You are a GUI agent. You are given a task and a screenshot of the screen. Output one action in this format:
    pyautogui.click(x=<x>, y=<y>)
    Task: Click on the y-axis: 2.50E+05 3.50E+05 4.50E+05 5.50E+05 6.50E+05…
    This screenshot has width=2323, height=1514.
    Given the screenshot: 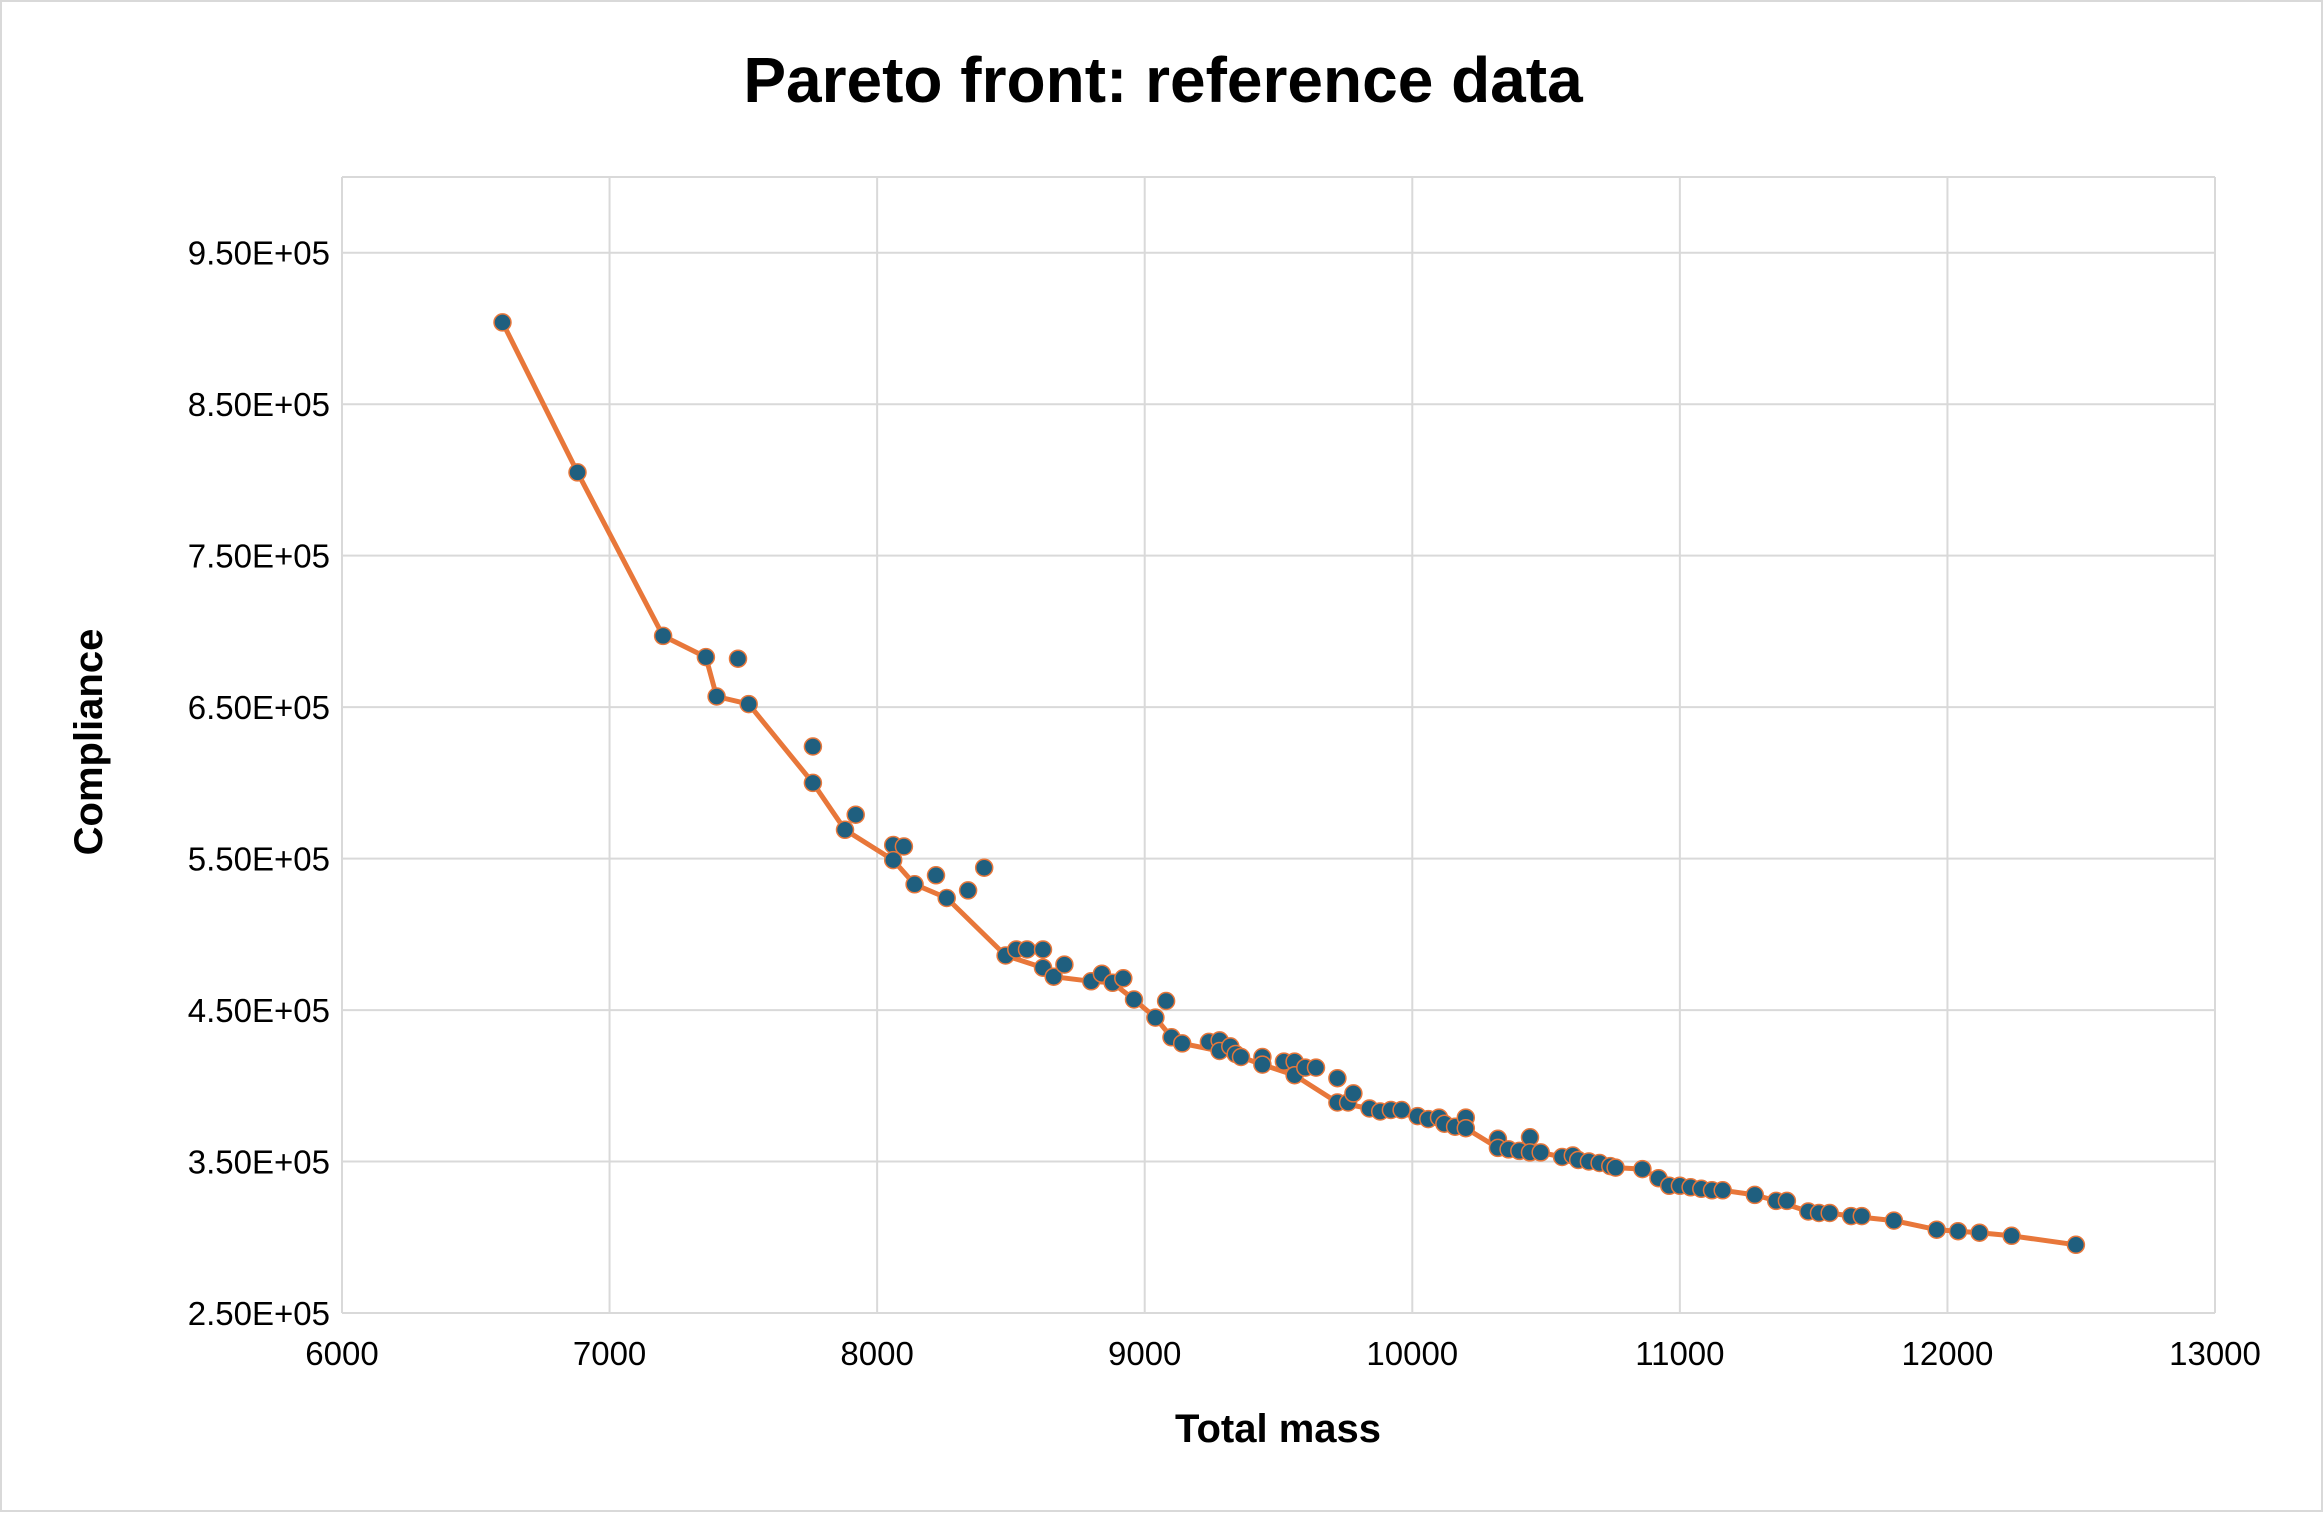 What is the action you would take?
    pyautogui.click(x=259, y=783)
    